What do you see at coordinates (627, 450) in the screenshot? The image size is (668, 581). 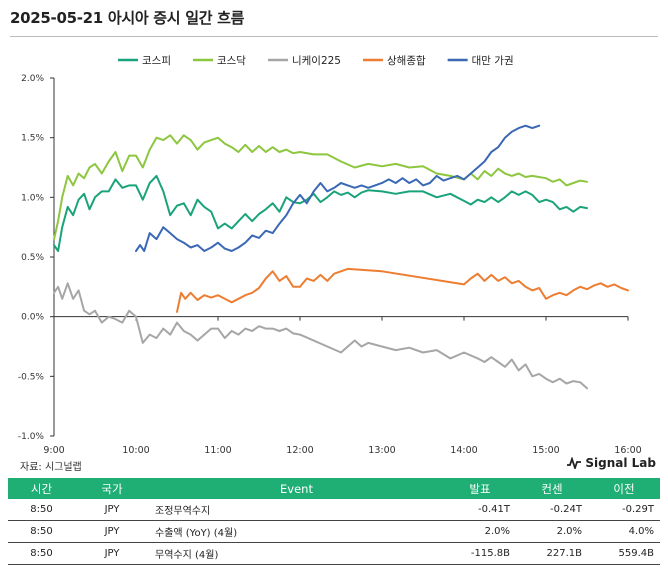 I see `x-tick-label: 16:00` at bounding box center [627, 450].